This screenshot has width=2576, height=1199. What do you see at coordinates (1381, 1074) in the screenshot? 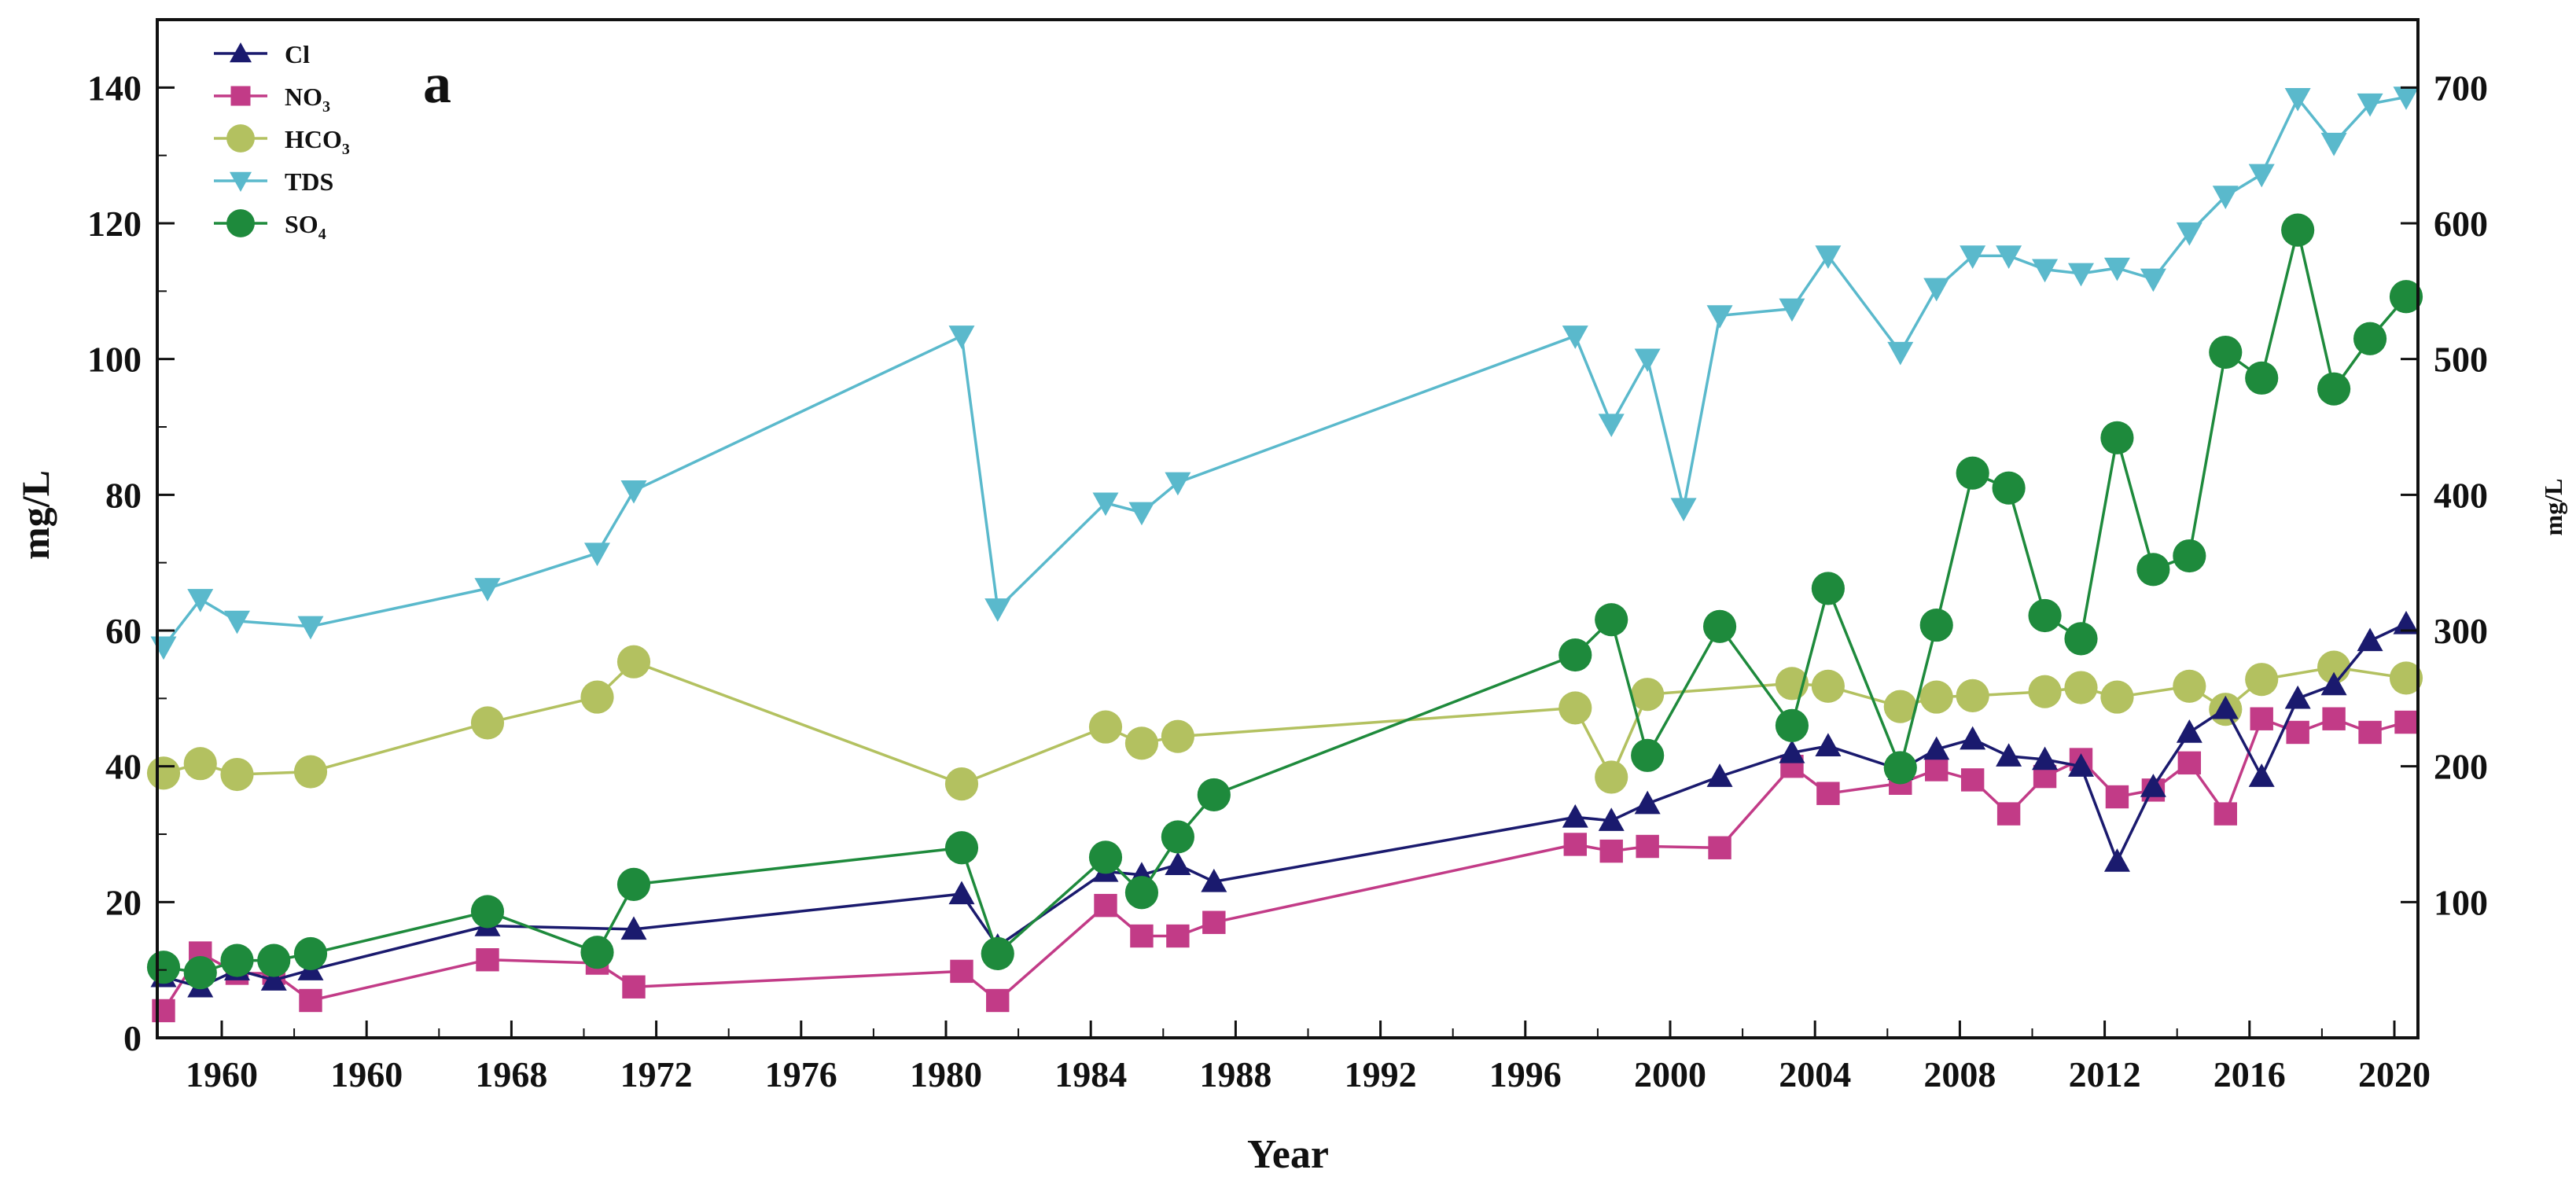
I see `x-tick-label: 1992` at bounding box center [1381, 1074].